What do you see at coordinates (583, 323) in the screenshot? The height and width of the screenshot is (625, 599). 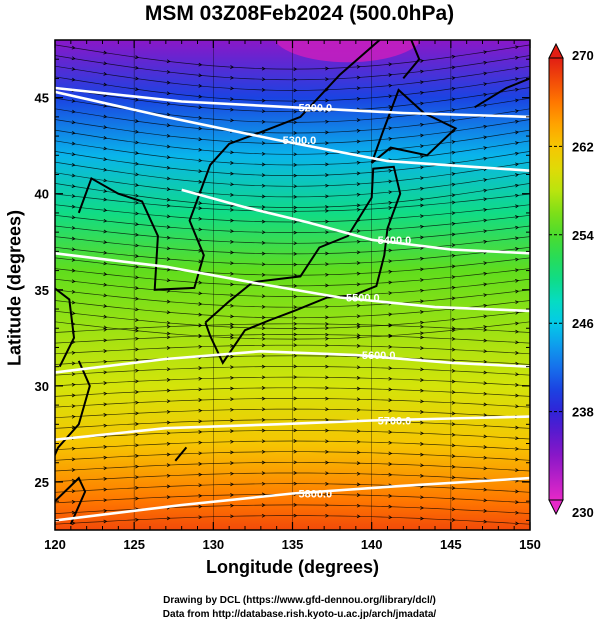 I see `colorbar-tick-label: 246` at bounding box center [583, 323].